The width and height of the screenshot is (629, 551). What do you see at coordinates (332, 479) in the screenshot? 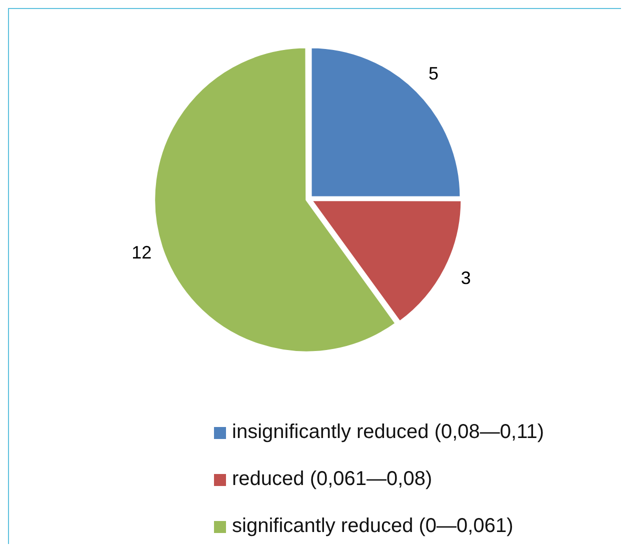
I see `legend-label: reduced (0,061—0,08)` at bounding box center [332, 479].